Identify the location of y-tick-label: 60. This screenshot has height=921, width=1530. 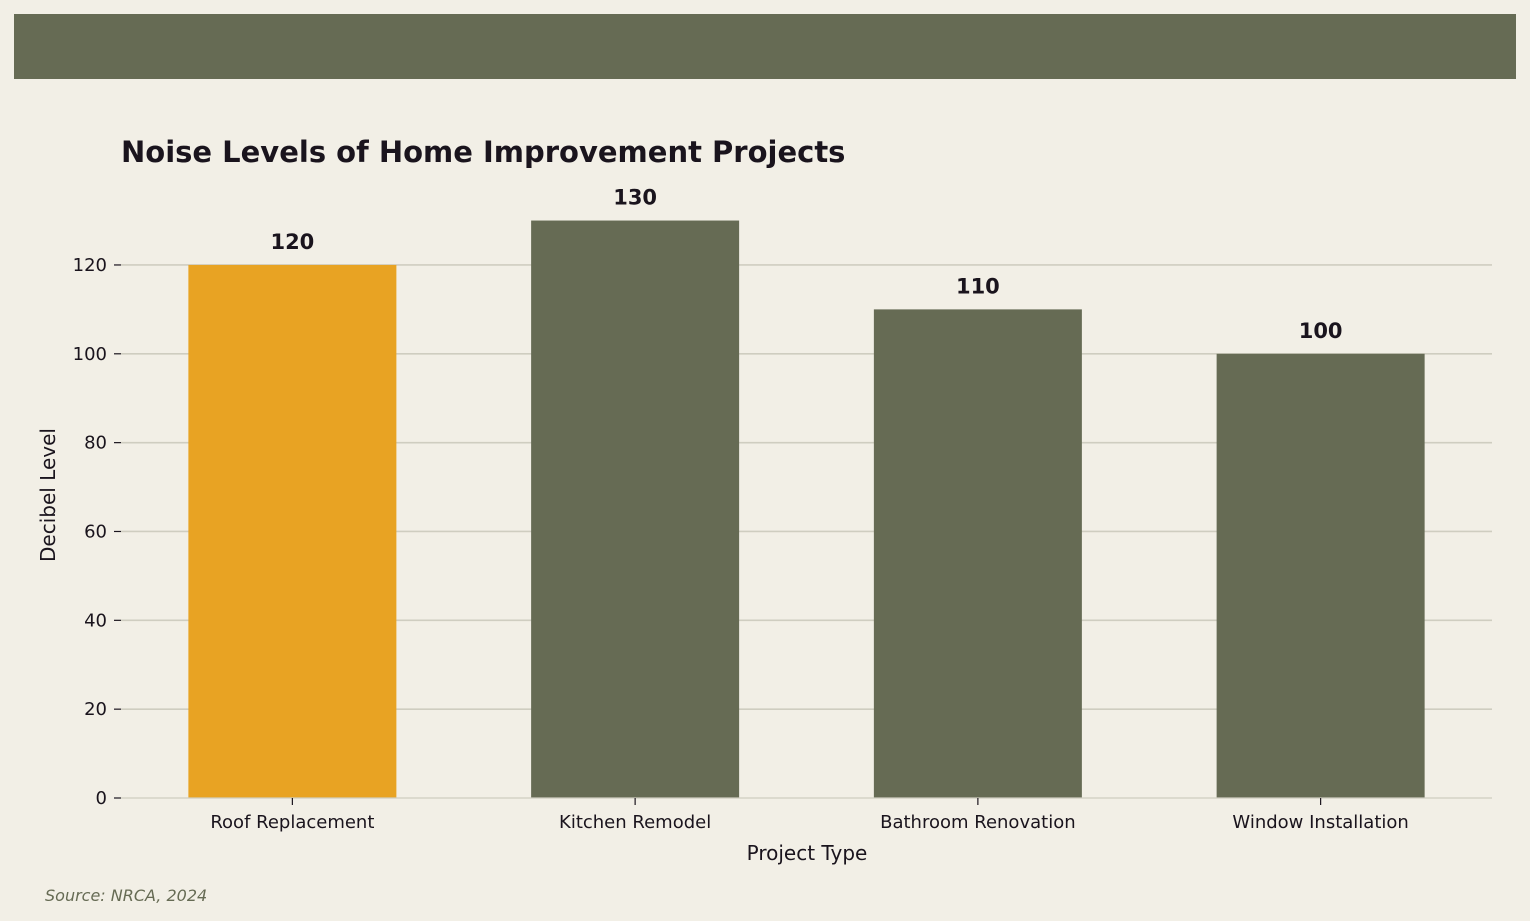
(95, 531).